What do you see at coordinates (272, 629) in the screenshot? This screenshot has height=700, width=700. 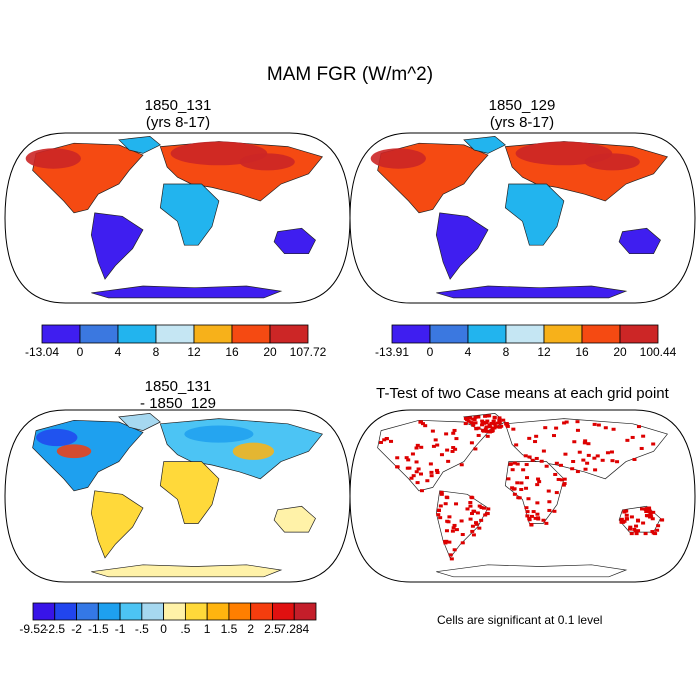 I see `colorbar-tick-label: 2.5` at bounding box center [272, 629].